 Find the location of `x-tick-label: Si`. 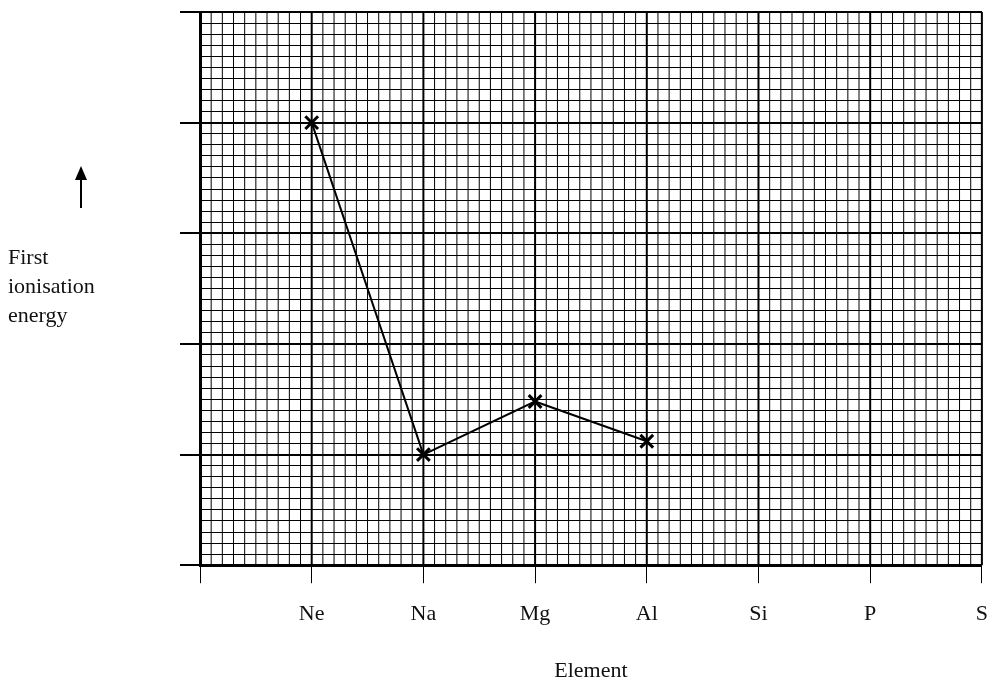

x-tick-label: Si is located at coordinates (758, 613).